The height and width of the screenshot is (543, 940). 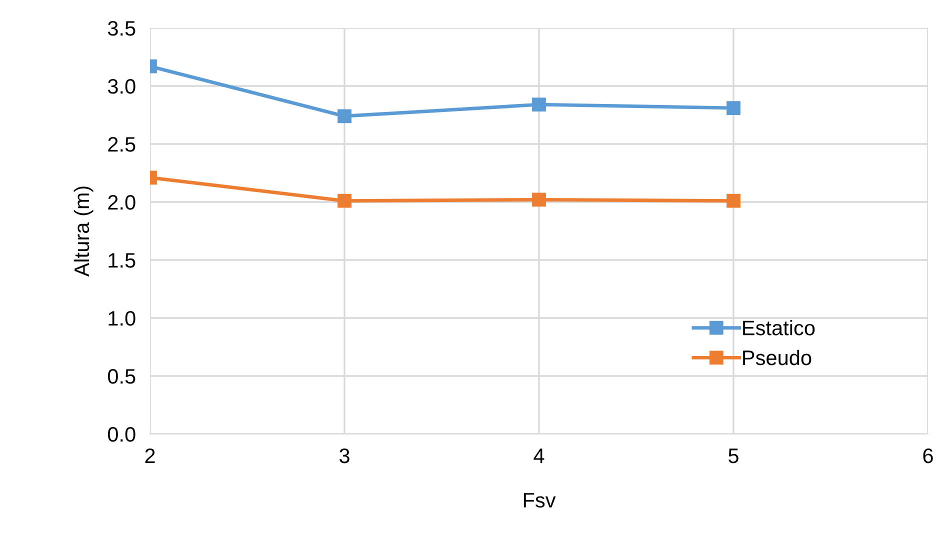 What do you see at coordinates (122, 86) in the screenshot?
I see `y-tick-label: 3.0` at bounding box center [122, 86].